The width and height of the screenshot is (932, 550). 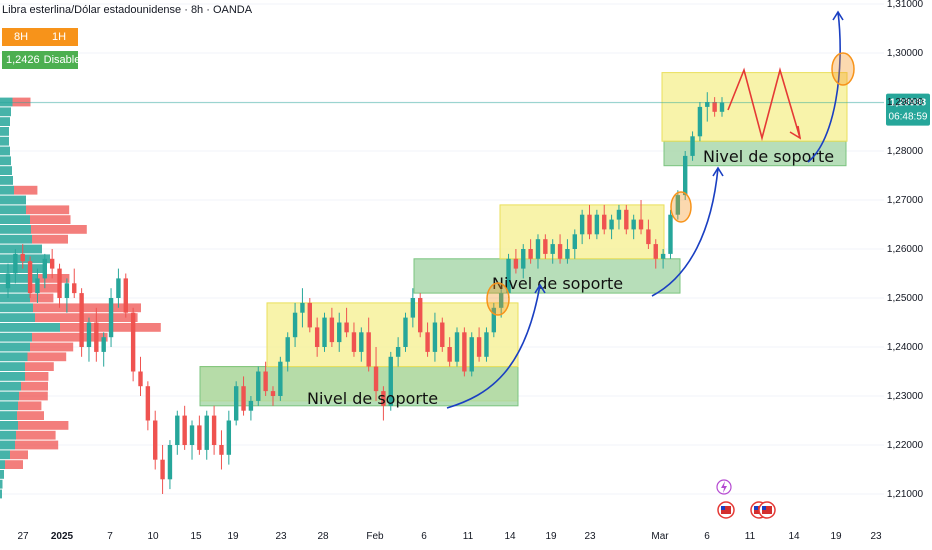 What do you see at coordinates (375, 536) in the screenshot?
I see `x-tick-label: Feb` at bounding box center [375, 536].